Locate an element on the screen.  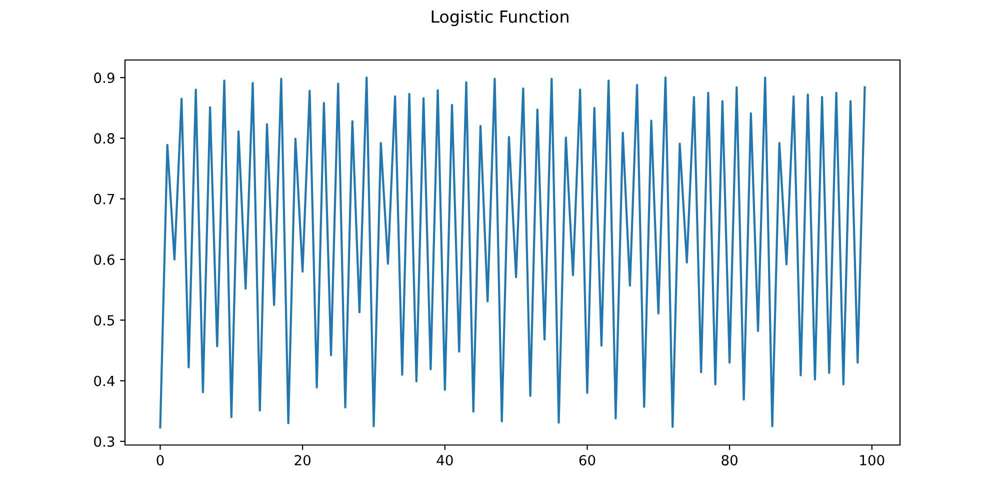
x-tick-label: 100 is located at coordinates (872, 460).